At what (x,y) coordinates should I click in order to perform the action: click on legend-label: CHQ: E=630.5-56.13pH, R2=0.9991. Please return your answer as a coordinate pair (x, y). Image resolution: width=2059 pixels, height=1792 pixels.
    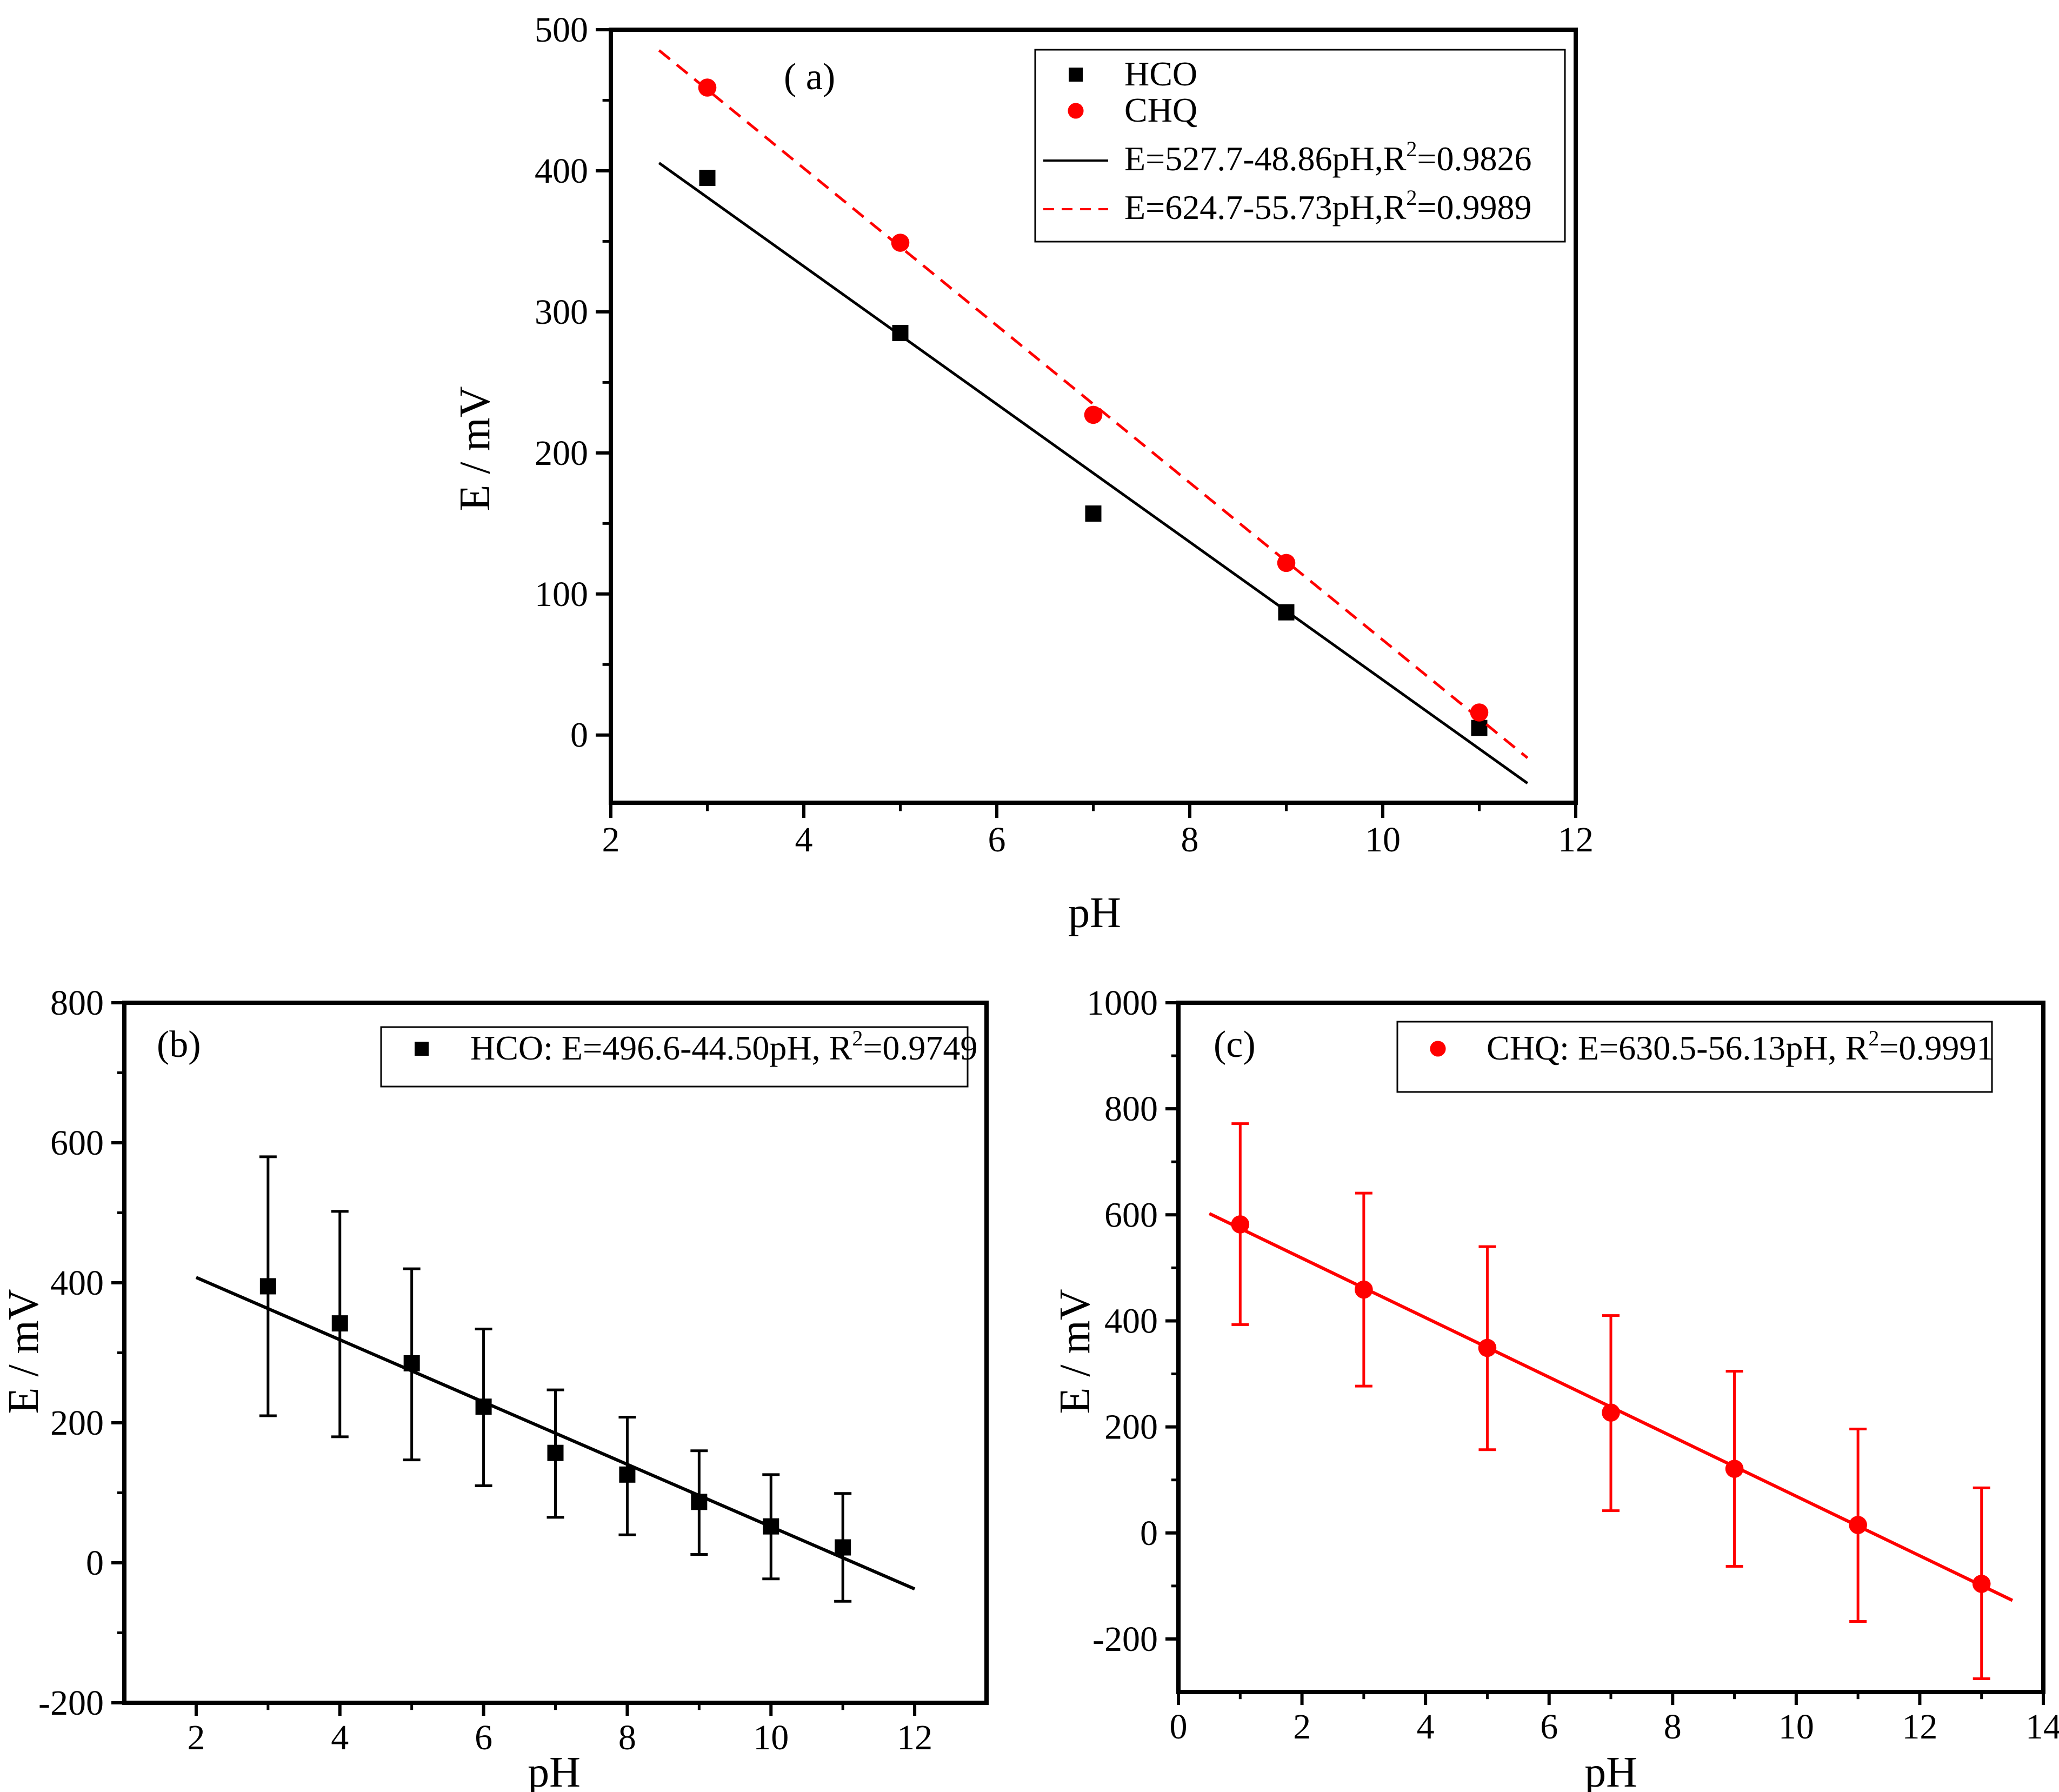
    Looking at the image, I should click on (1740, 1046).